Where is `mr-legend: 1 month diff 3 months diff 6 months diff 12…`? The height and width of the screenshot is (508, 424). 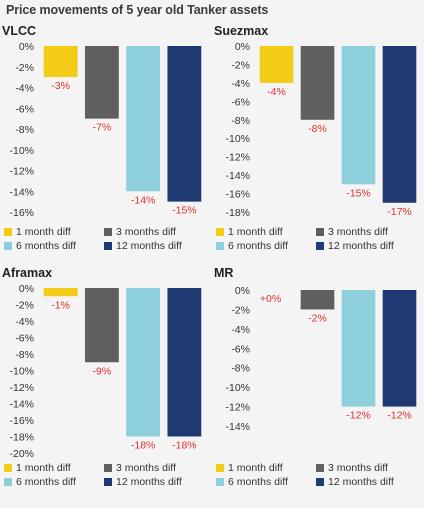 mr-legend: 1 month diff 3 months diff 6 months diff 12… is located at coordinates (318, 477).